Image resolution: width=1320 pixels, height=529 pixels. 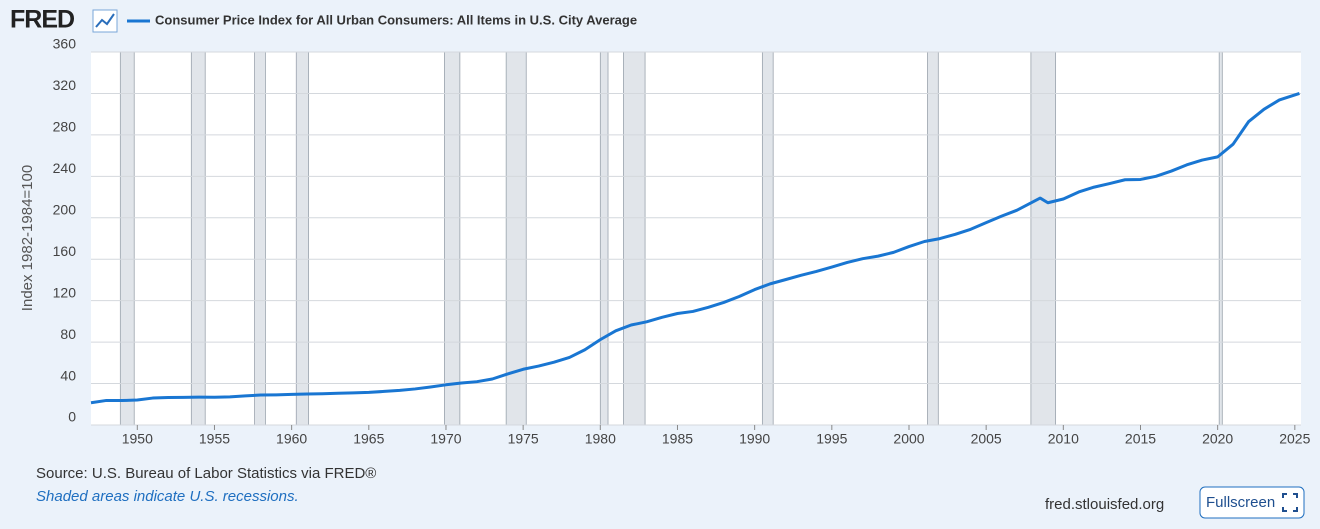 I want to click on y-tick-label: 80, so click(x=68, y=334).